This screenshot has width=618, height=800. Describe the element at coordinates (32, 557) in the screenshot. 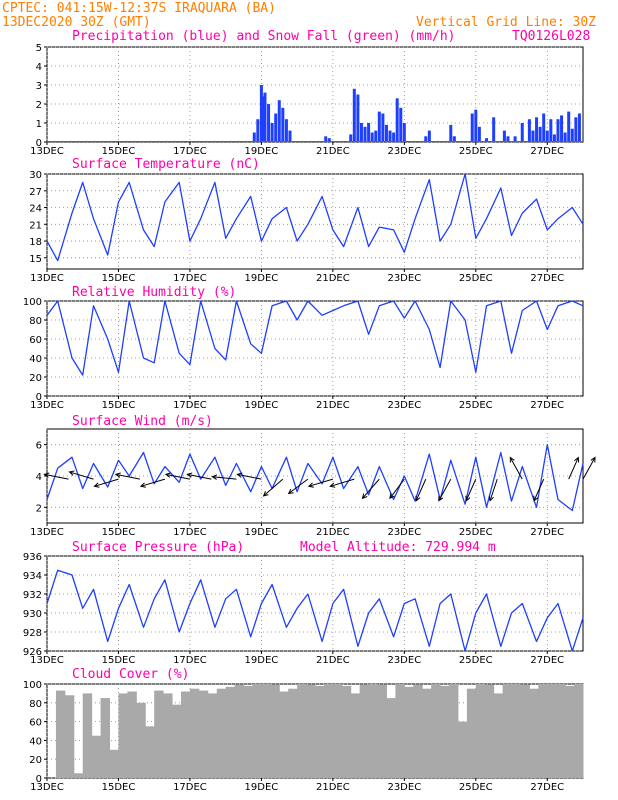

I see `y-tick-label: 936` at that location.